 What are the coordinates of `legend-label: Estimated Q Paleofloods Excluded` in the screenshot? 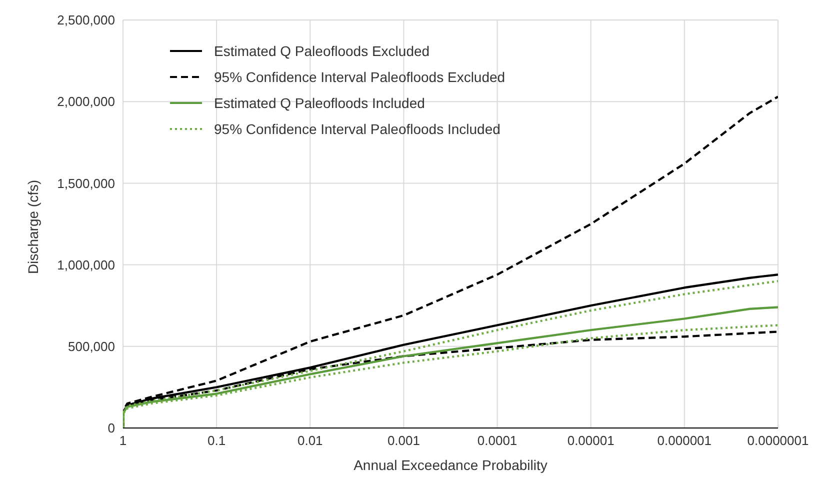 It's located at (322, 51).